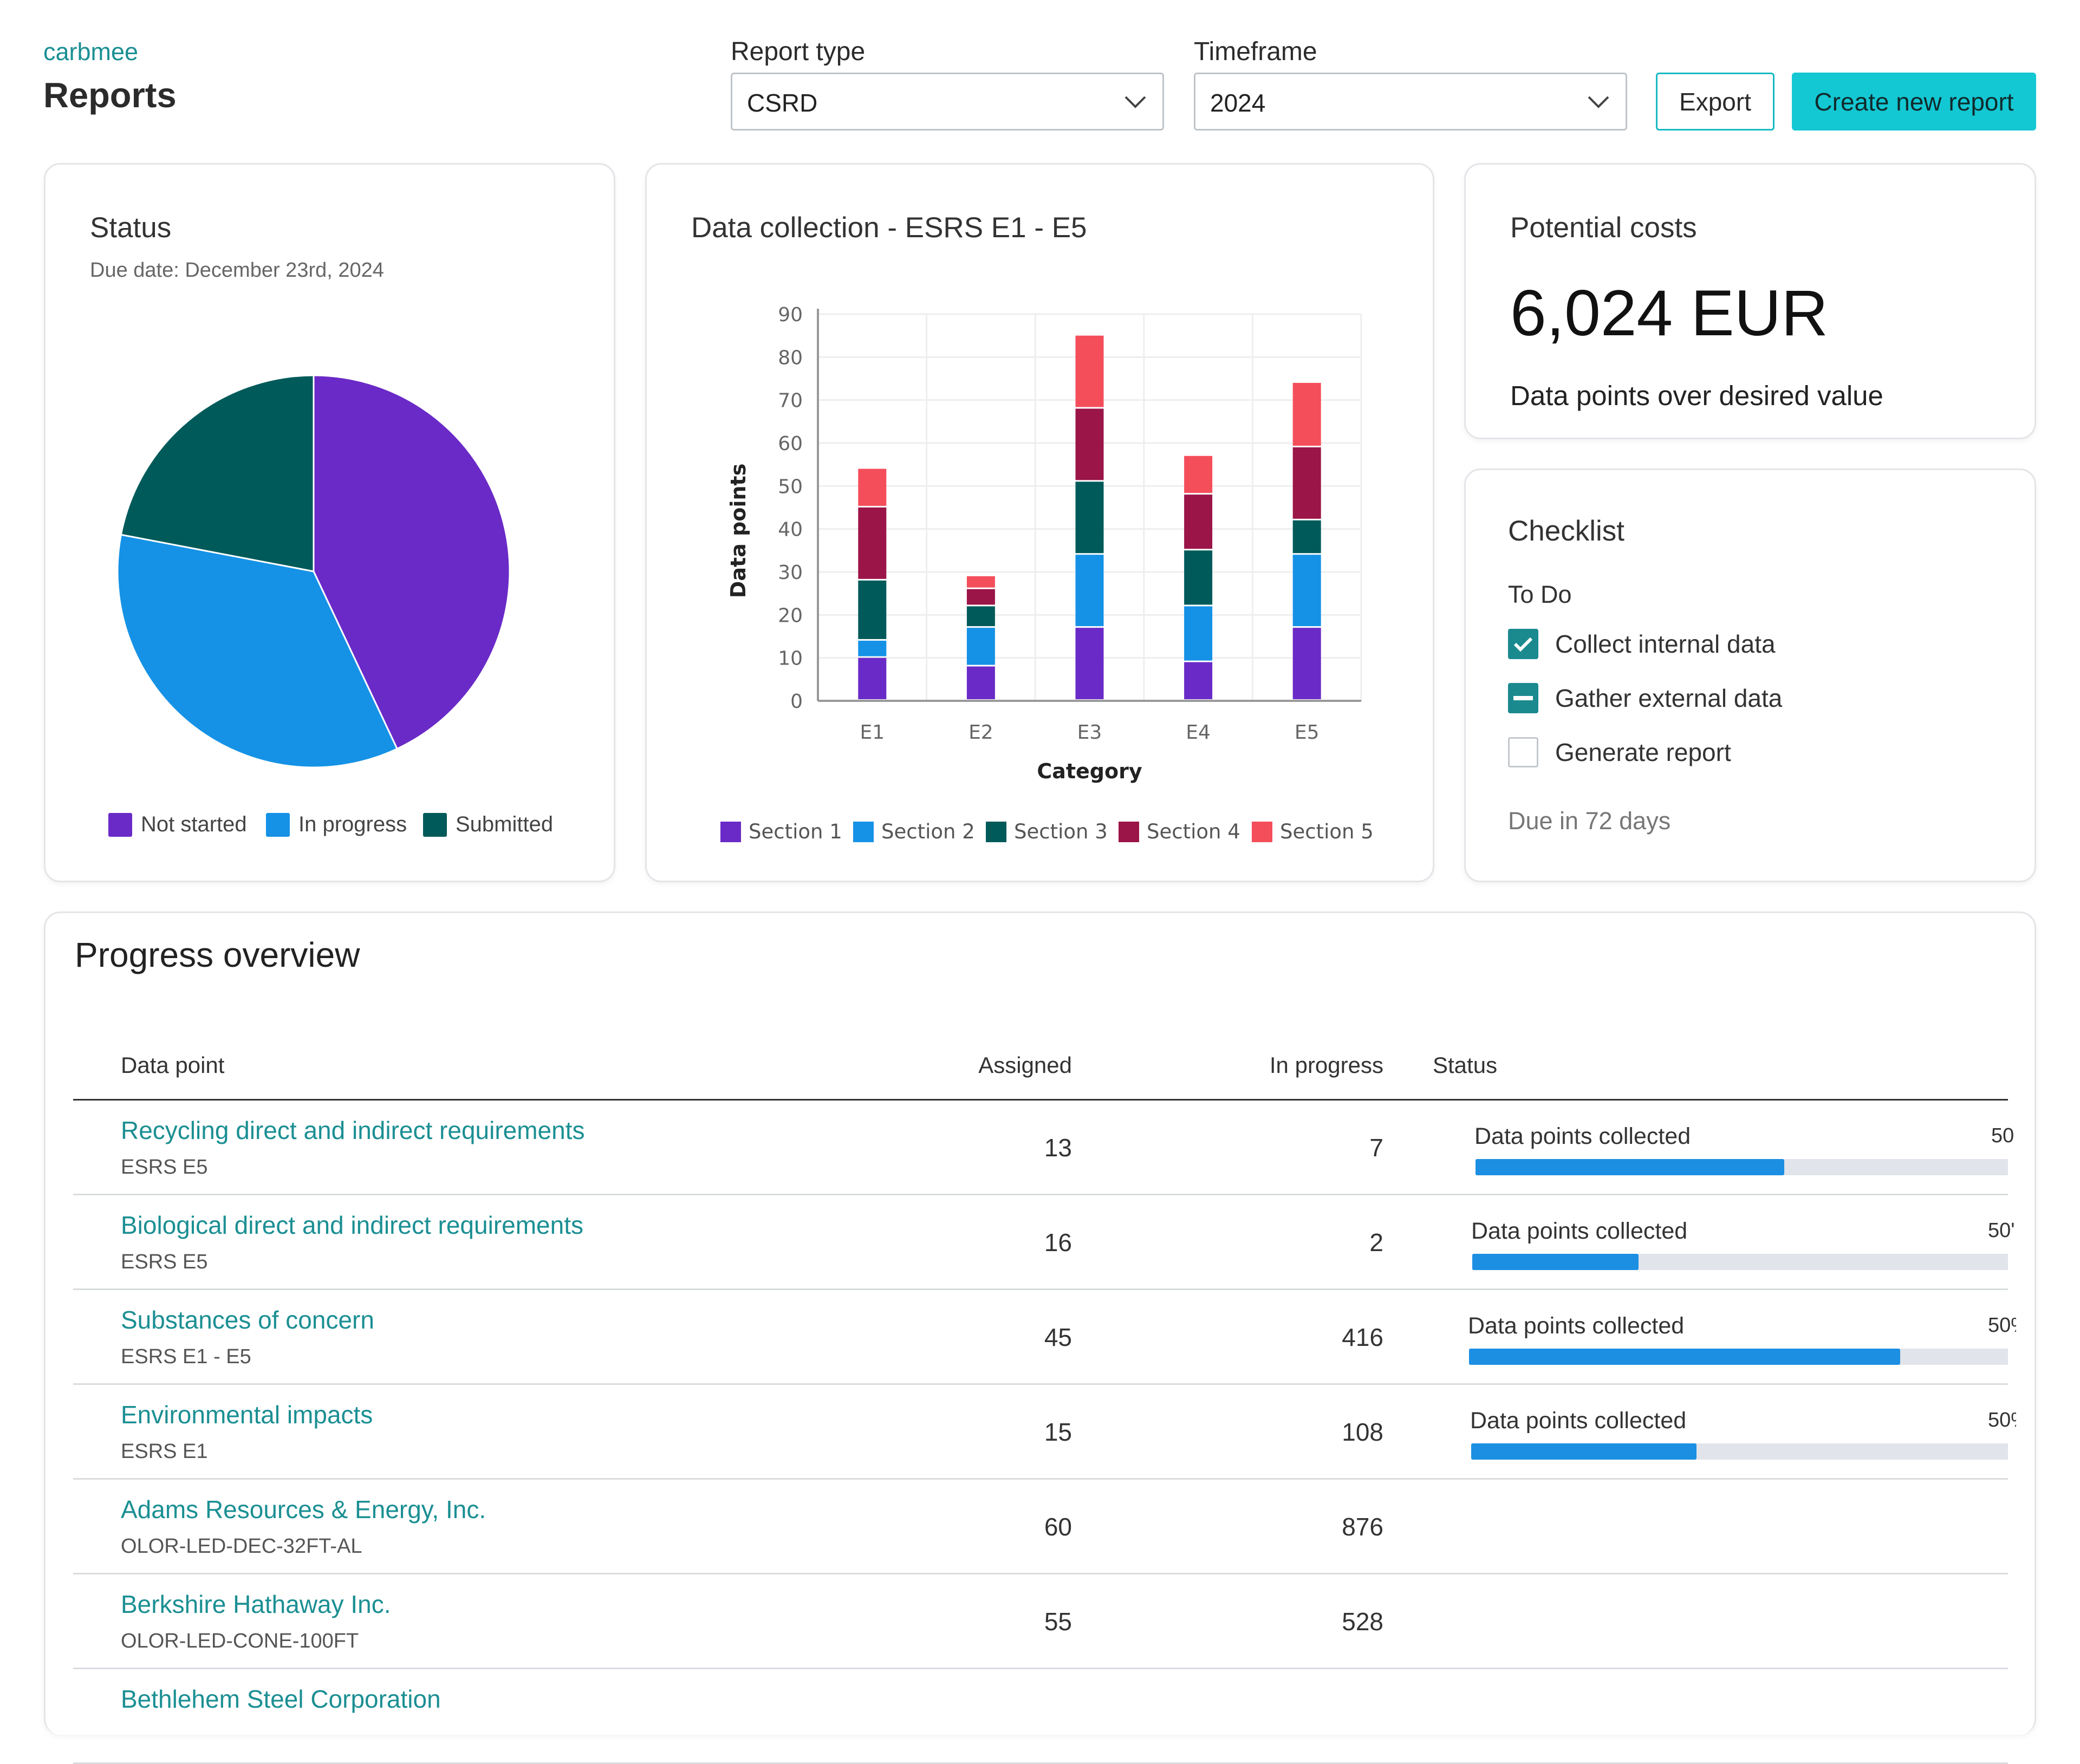  What do you see at coordinates (186, 1356) in the screenshot?
I see `data-point-subtitle: ESRS E1 - E5` at bounding box center [186, 1356].